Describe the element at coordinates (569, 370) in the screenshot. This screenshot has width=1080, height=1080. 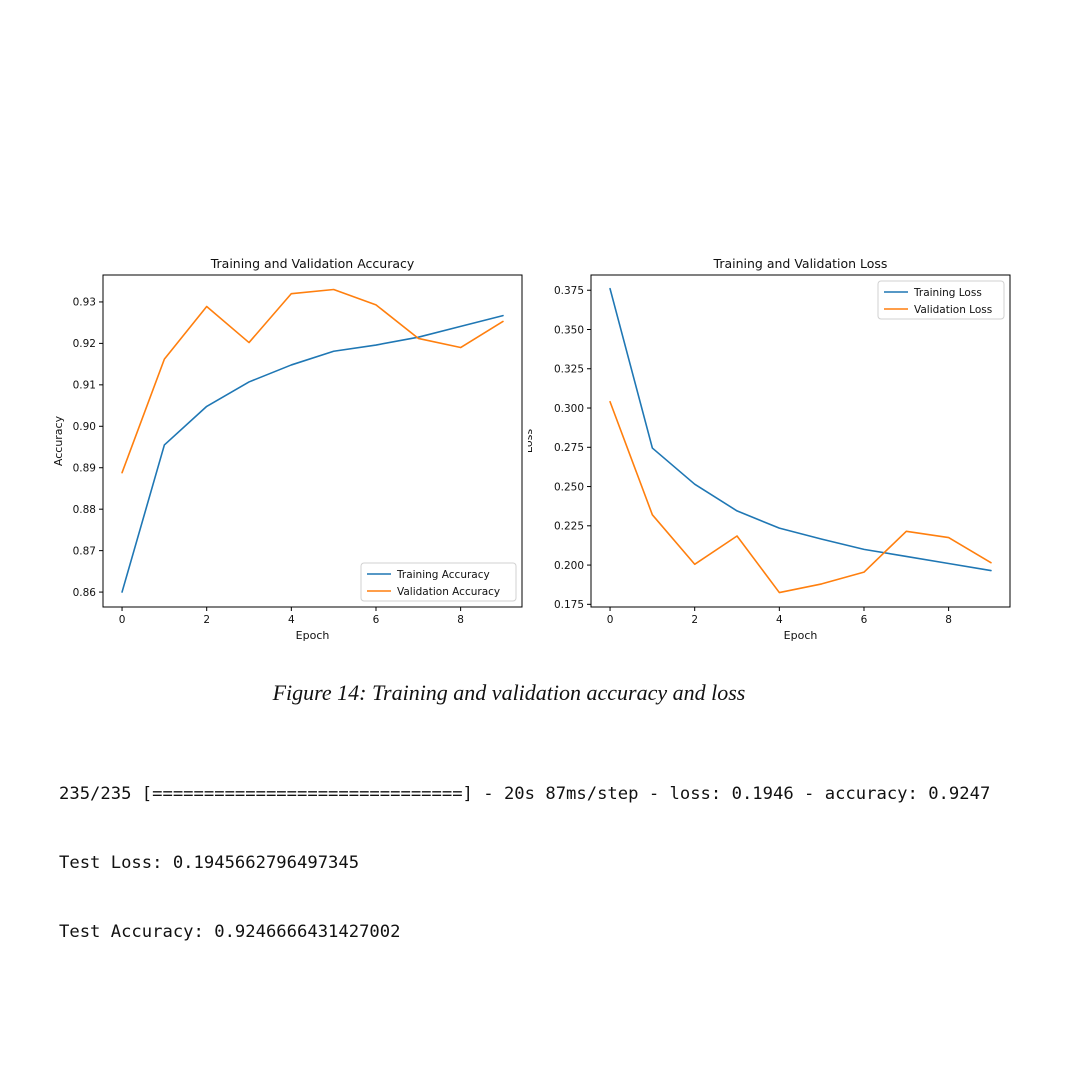
I see `y-tick-label: 0.325` at that location.